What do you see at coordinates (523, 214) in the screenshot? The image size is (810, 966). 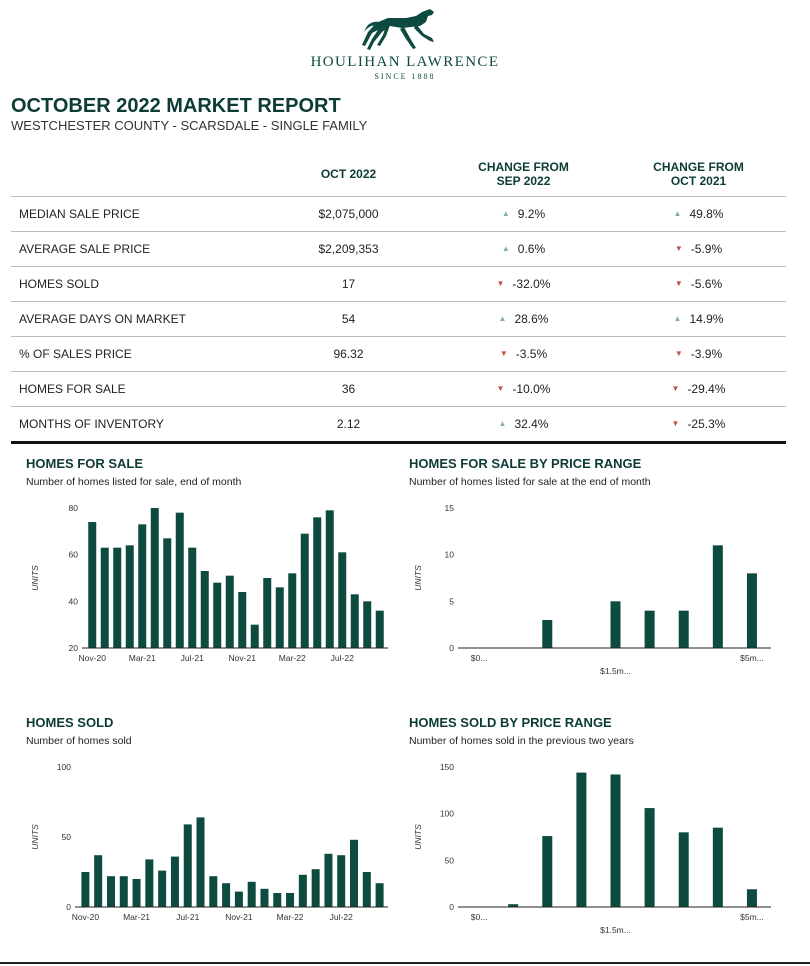 I see `row-change-1: ▲ 9.2%` at bounding box center [523, 214].